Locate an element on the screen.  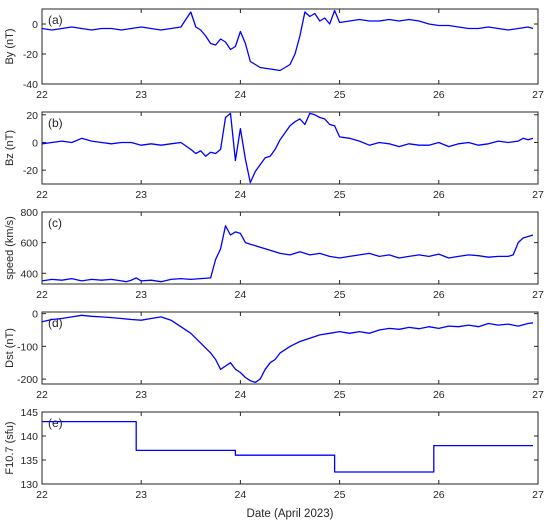
y-axis-label: Bz (nT) is located at coordinates (10, 148).